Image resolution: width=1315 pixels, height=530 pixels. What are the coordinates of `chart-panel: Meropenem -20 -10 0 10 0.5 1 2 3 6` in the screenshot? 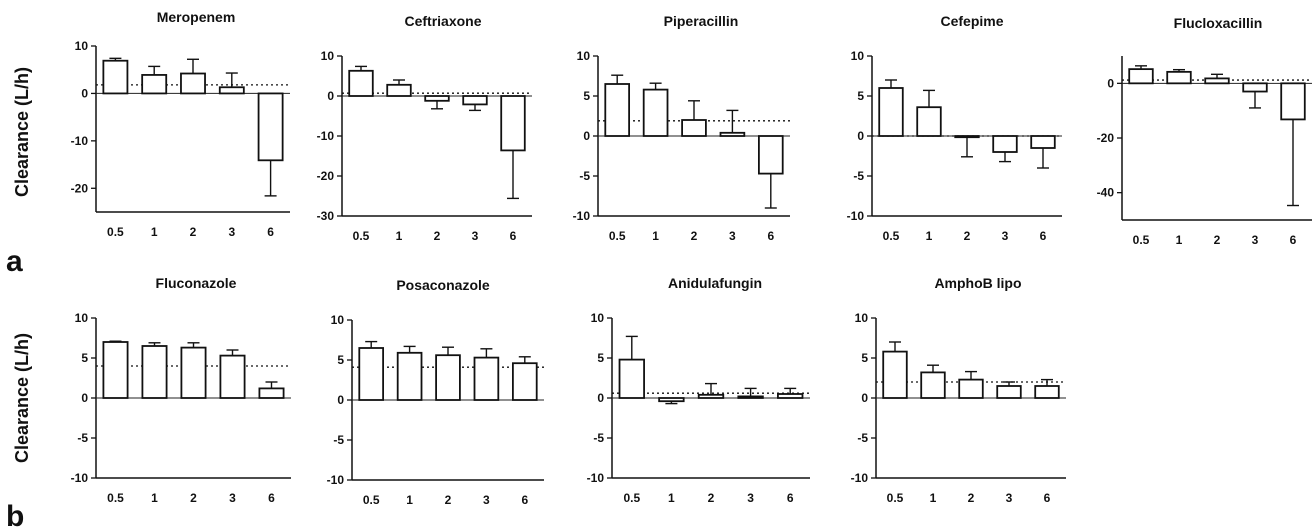 It's located at (180, 124).